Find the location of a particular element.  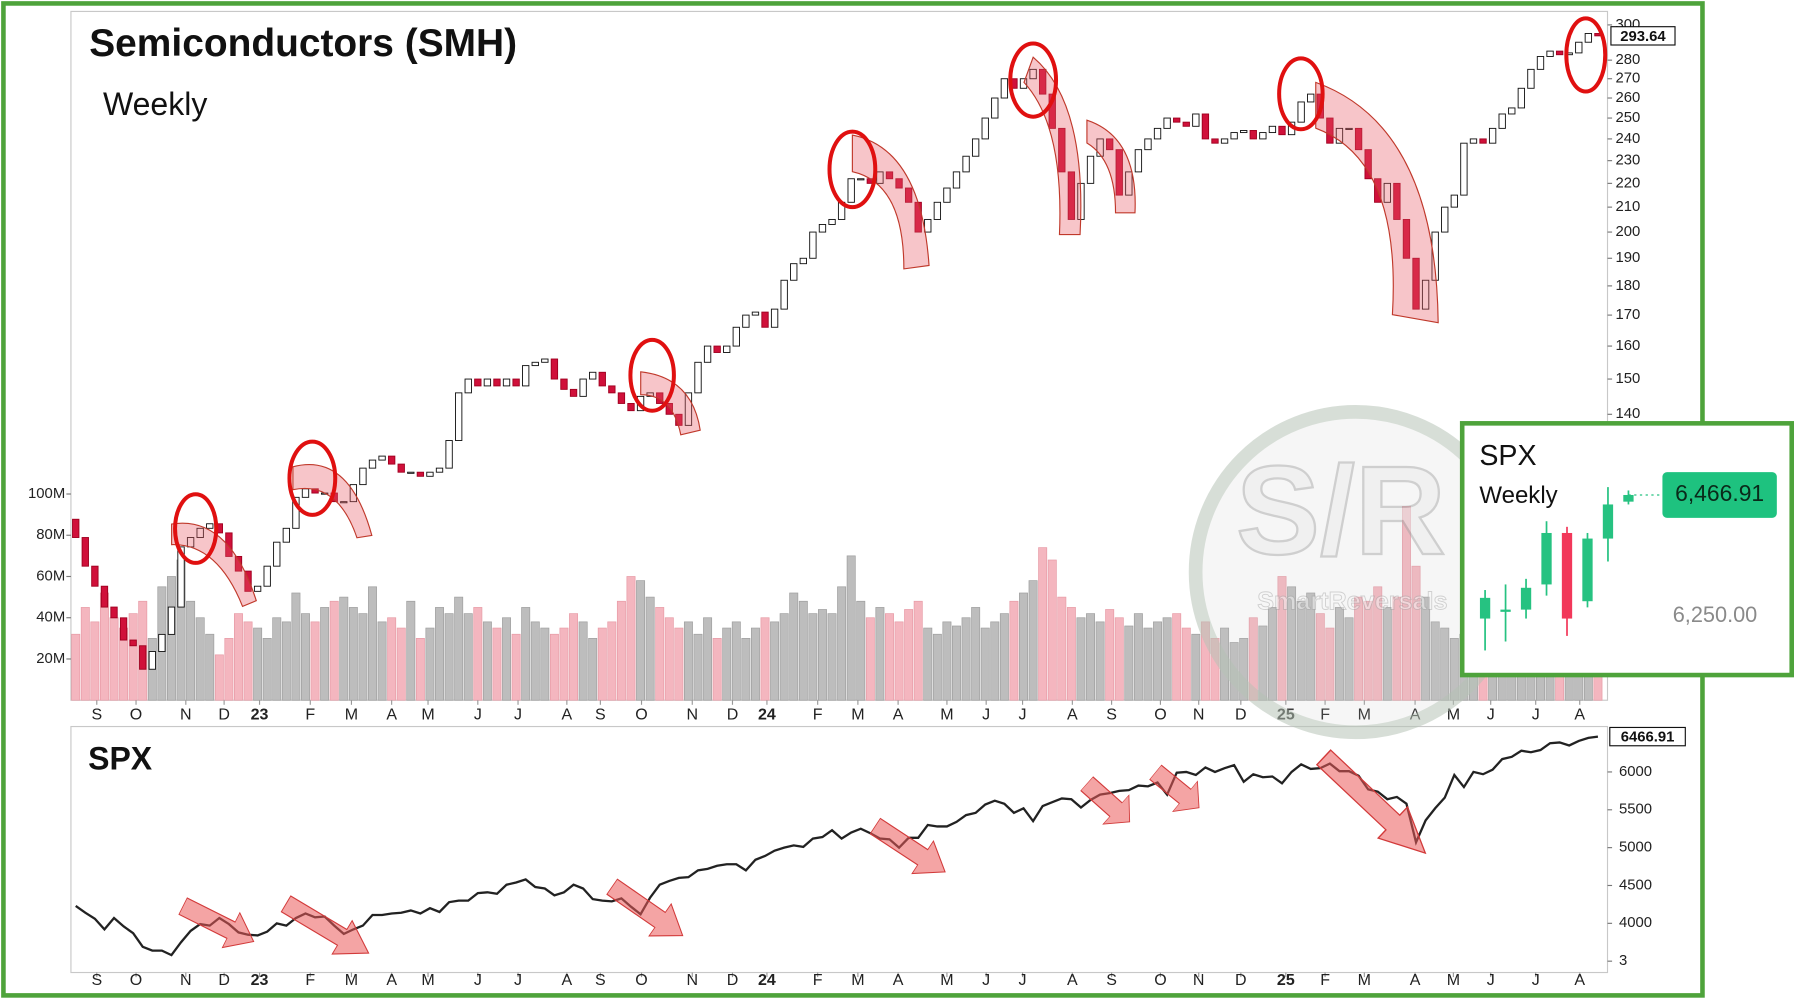

arc is located at coordinates (214, 565).